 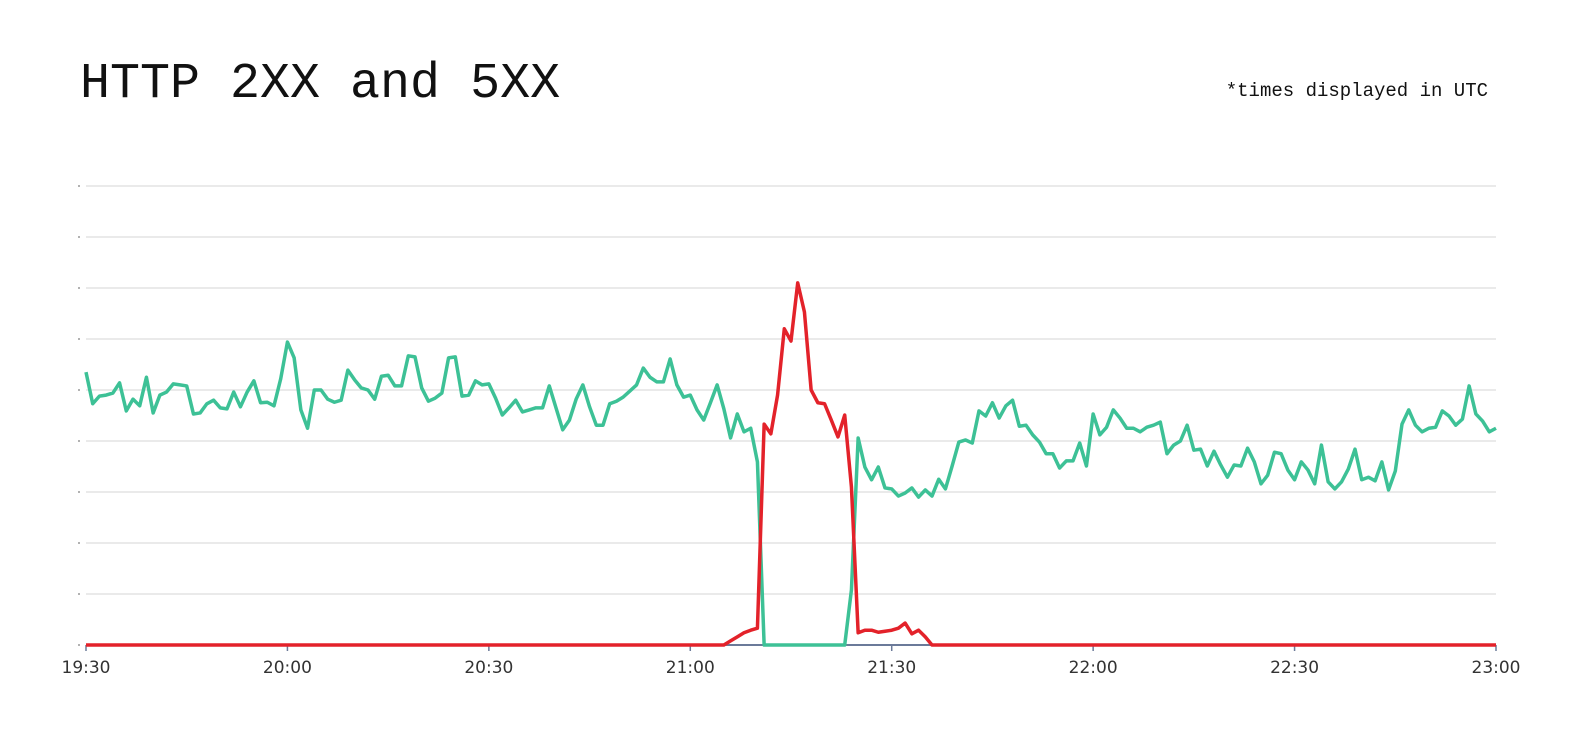 I want to click on x-tick-label: 19:30, so click(x=86, y=668).